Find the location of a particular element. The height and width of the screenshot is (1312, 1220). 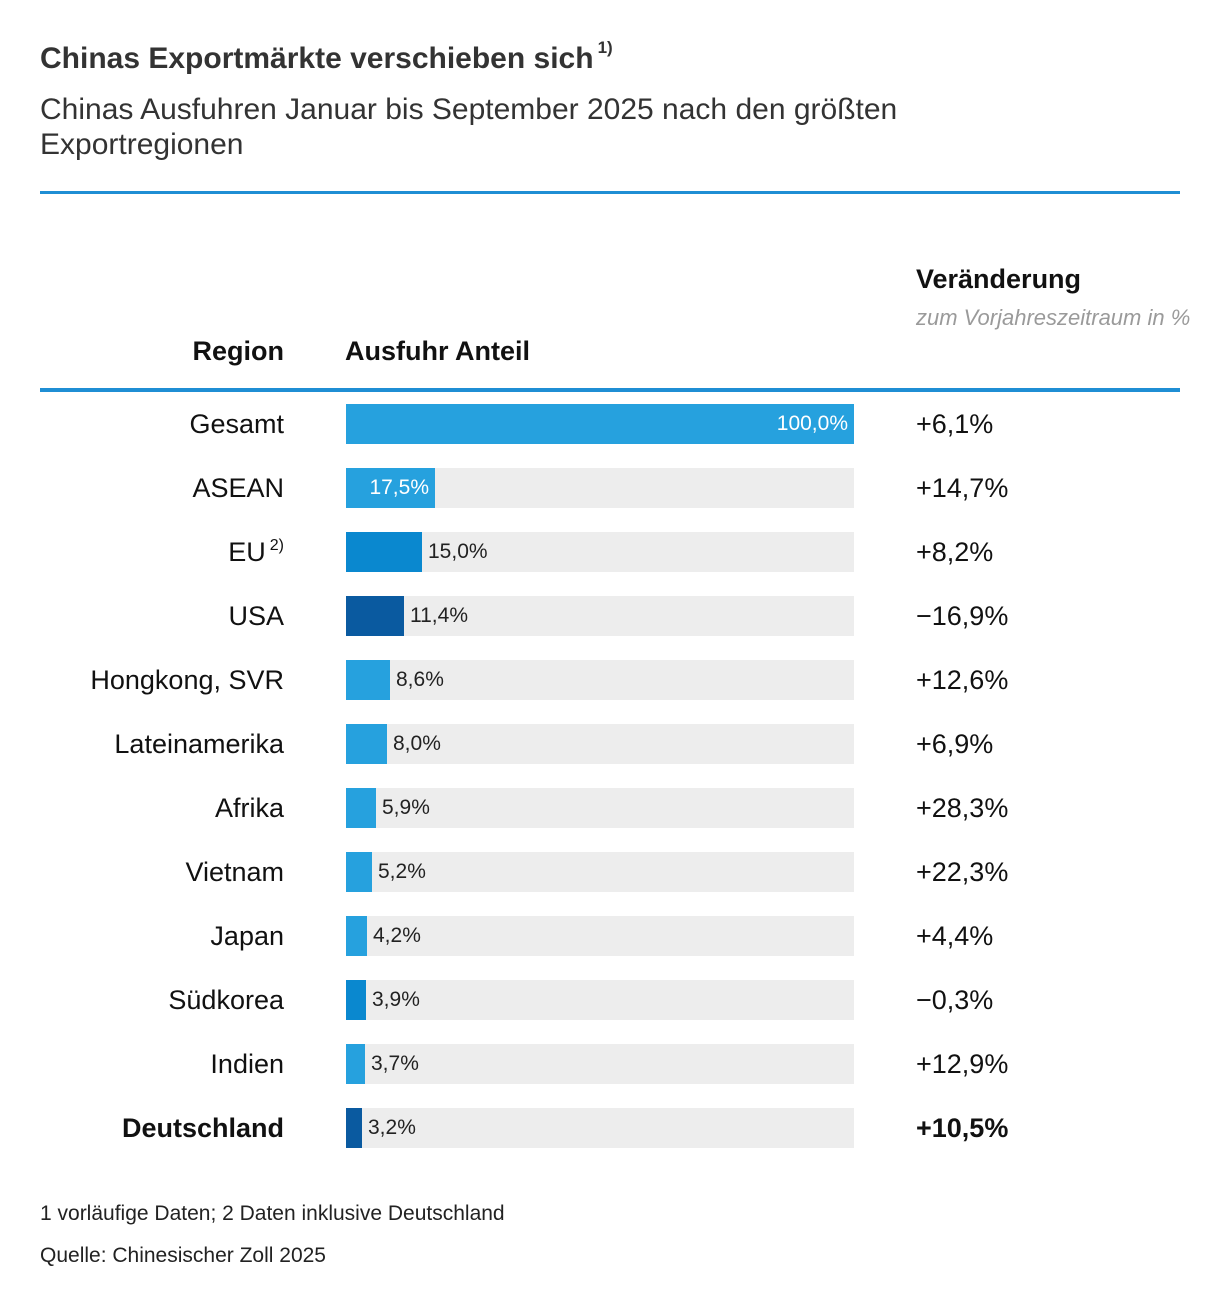

region-footnote-marker: 2) is located at coordinates (276, 545).